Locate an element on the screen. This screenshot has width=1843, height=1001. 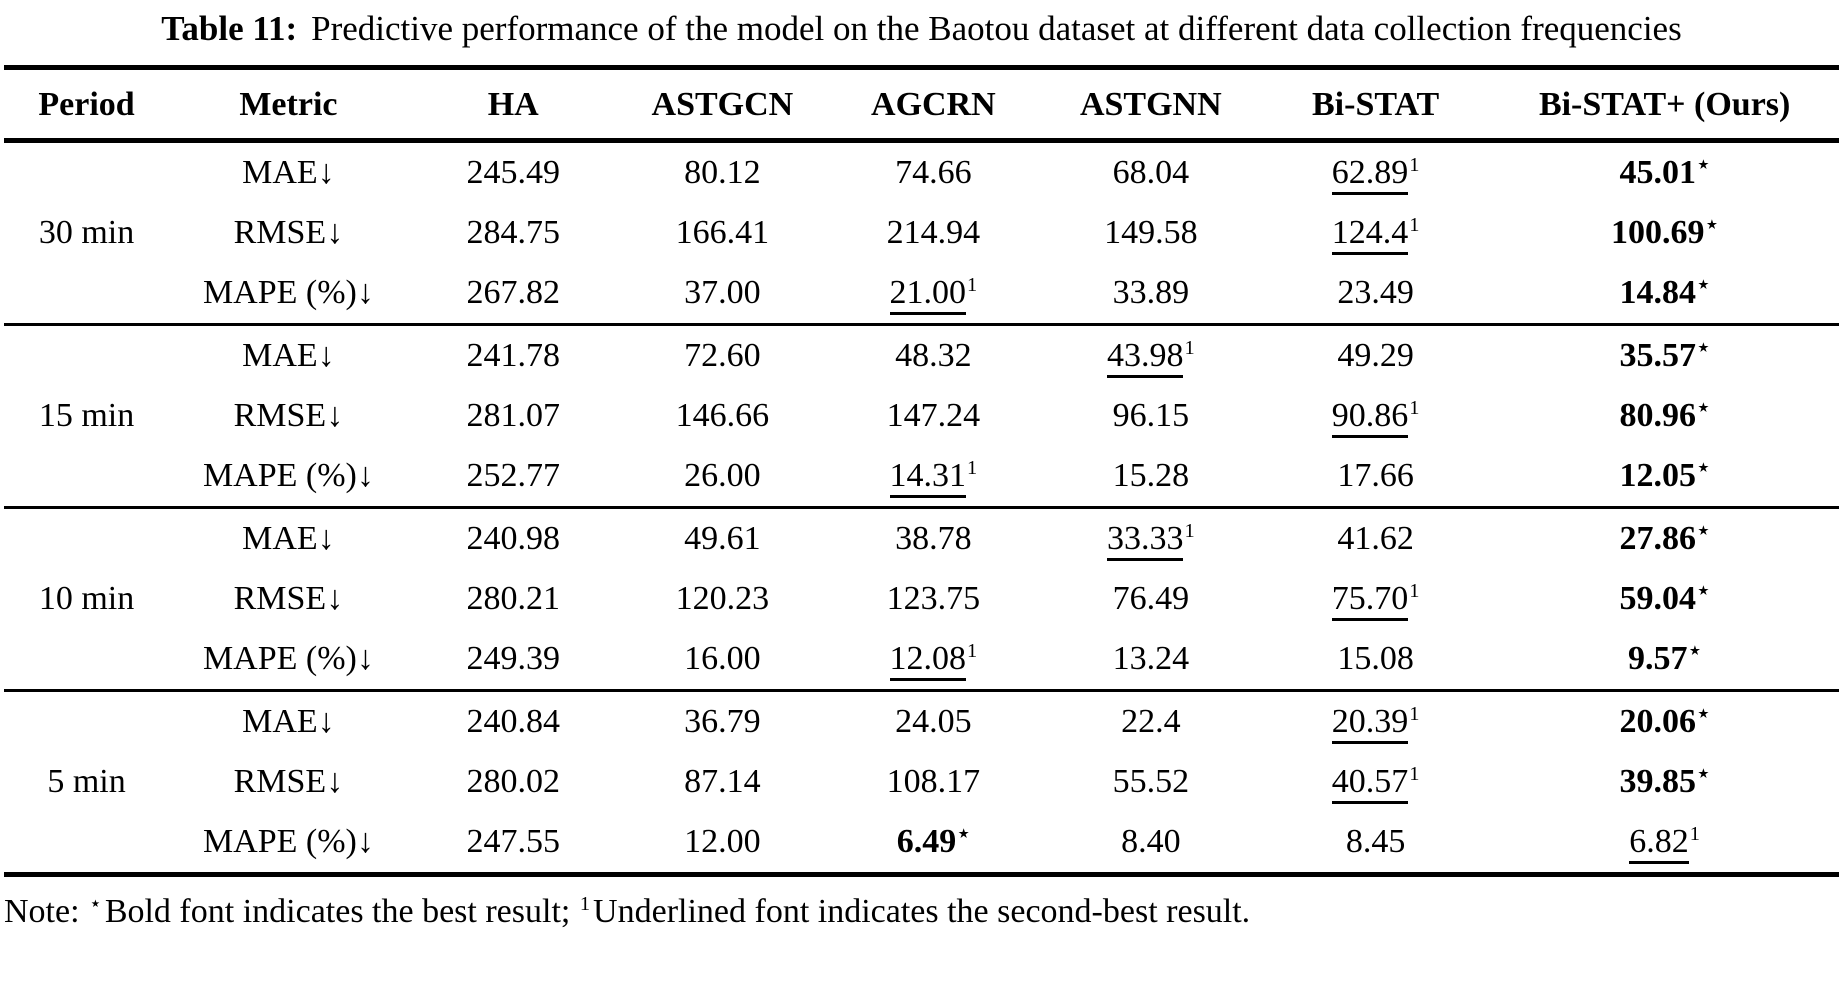
value-cell-astgcn: 146.66 is located at coordinates (722, 416).